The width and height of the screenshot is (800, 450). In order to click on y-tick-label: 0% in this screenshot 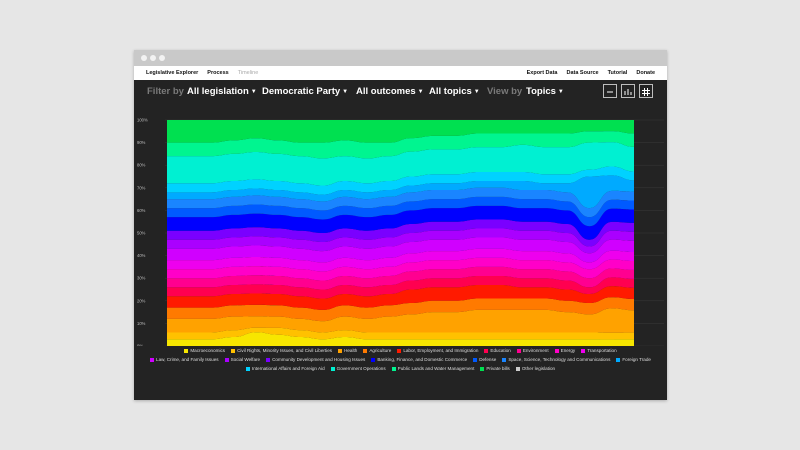, I will do `click(140, 345)`.